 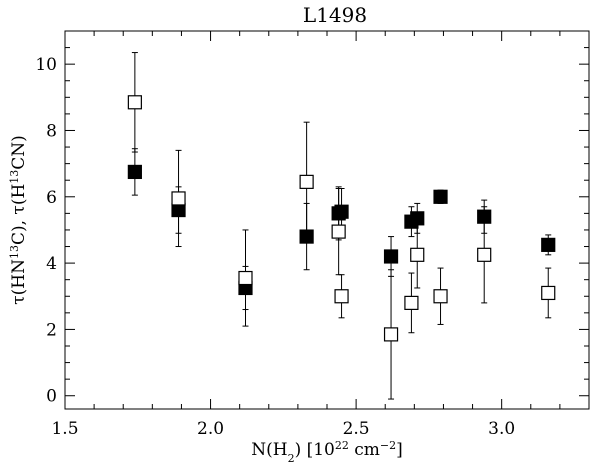 What do you see at coordinates (356, 429) in the screenshot?
I see `x-tick-label: 2.5` at bounding box center [356, 429].